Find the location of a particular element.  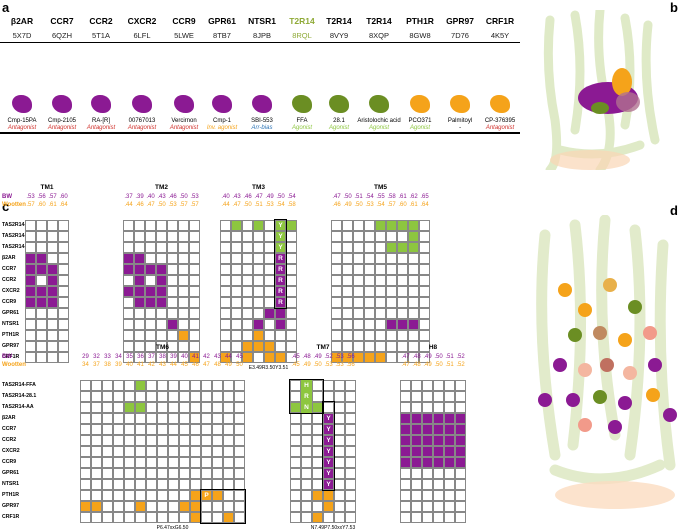

row-label: CCR9 is located at coordinates (9, 302).